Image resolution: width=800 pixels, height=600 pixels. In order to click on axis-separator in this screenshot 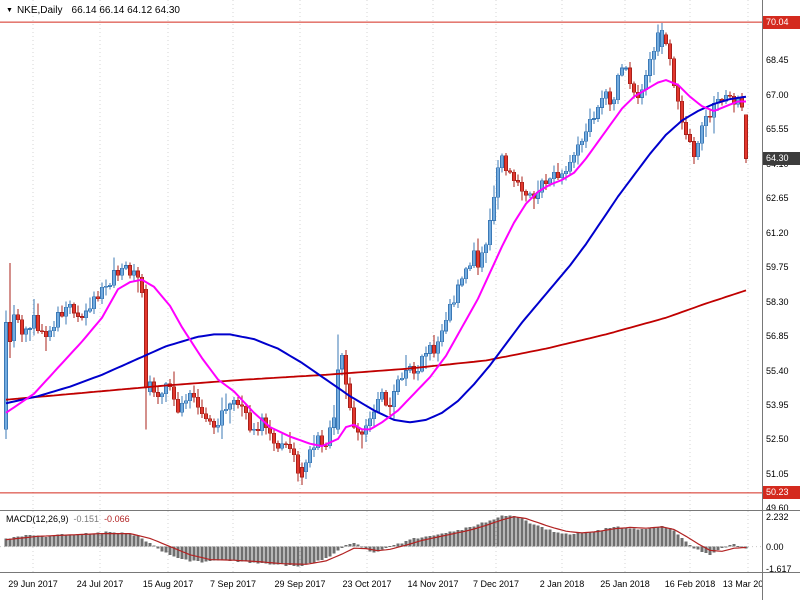, I will do `click(400, 572)`.